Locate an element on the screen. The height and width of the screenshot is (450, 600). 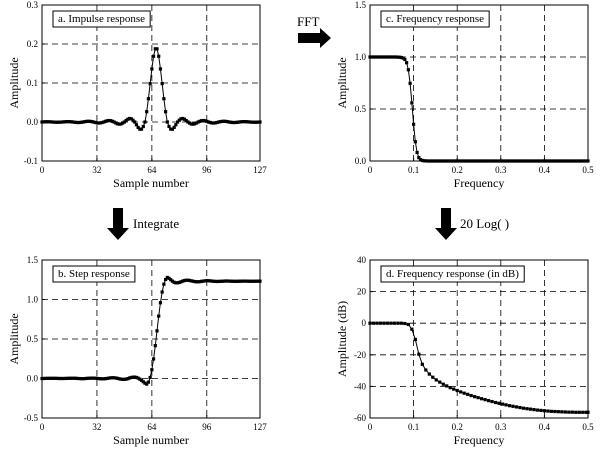
y-tick-label: 0.5 is located at coordinates (361, 109).